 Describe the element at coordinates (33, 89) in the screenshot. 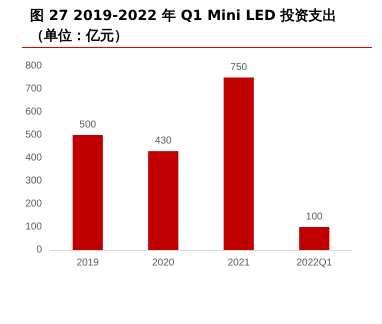

I see `y-tick-label: 700` at that location.